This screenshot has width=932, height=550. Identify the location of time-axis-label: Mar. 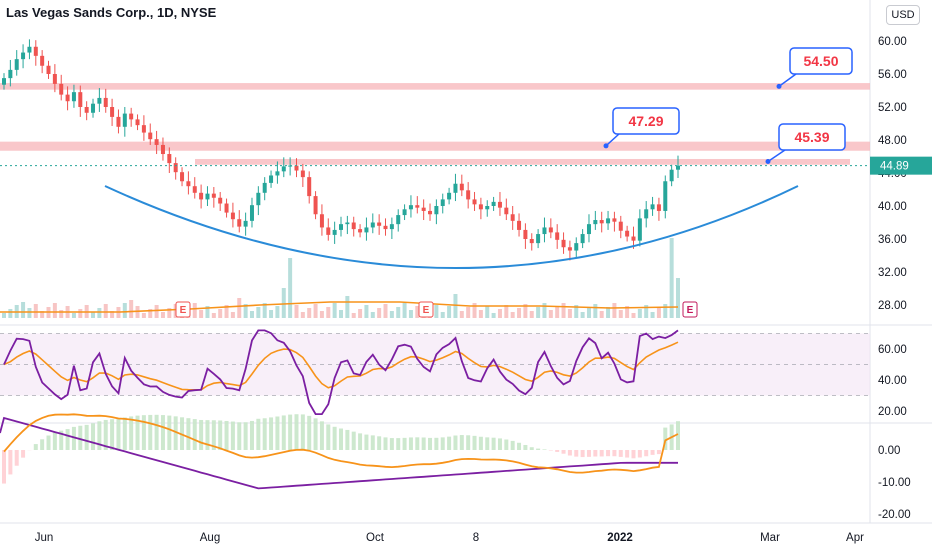
(770, 538).